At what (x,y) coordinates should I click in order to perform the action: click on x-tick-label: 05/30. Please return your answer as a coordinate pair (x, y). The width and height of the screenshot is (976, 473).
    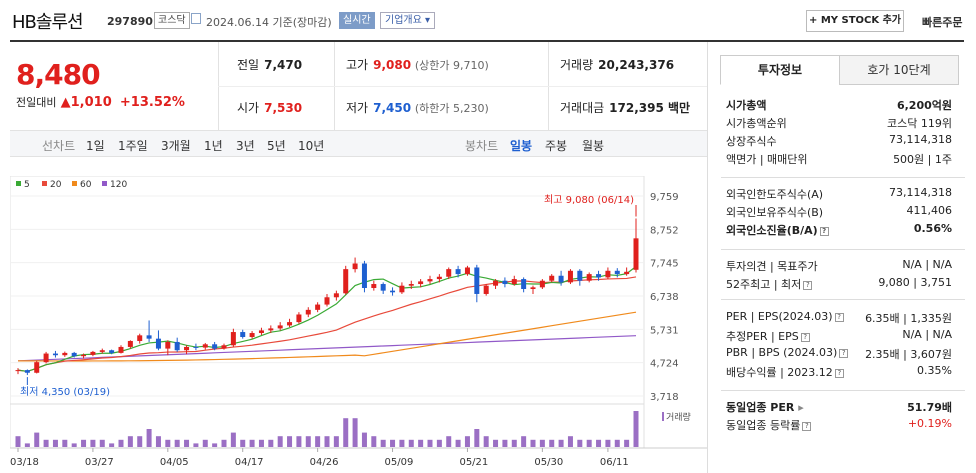
    Looking at the image, I should click on (548, 462).